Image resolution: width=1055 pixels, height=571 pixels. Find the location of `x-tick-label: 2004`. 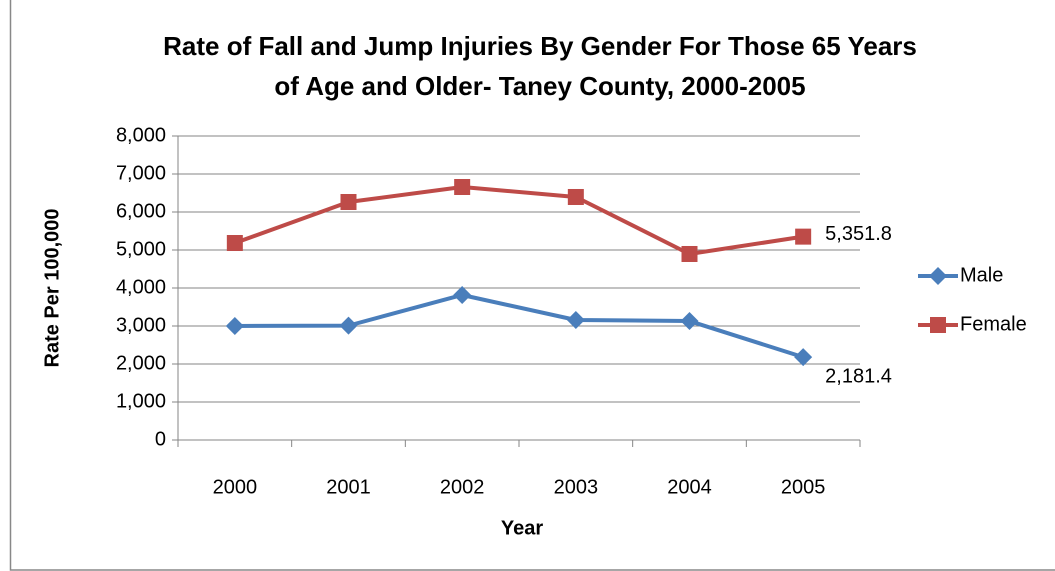

x-tick-label: 2004 is located at coordinates (689, 487).